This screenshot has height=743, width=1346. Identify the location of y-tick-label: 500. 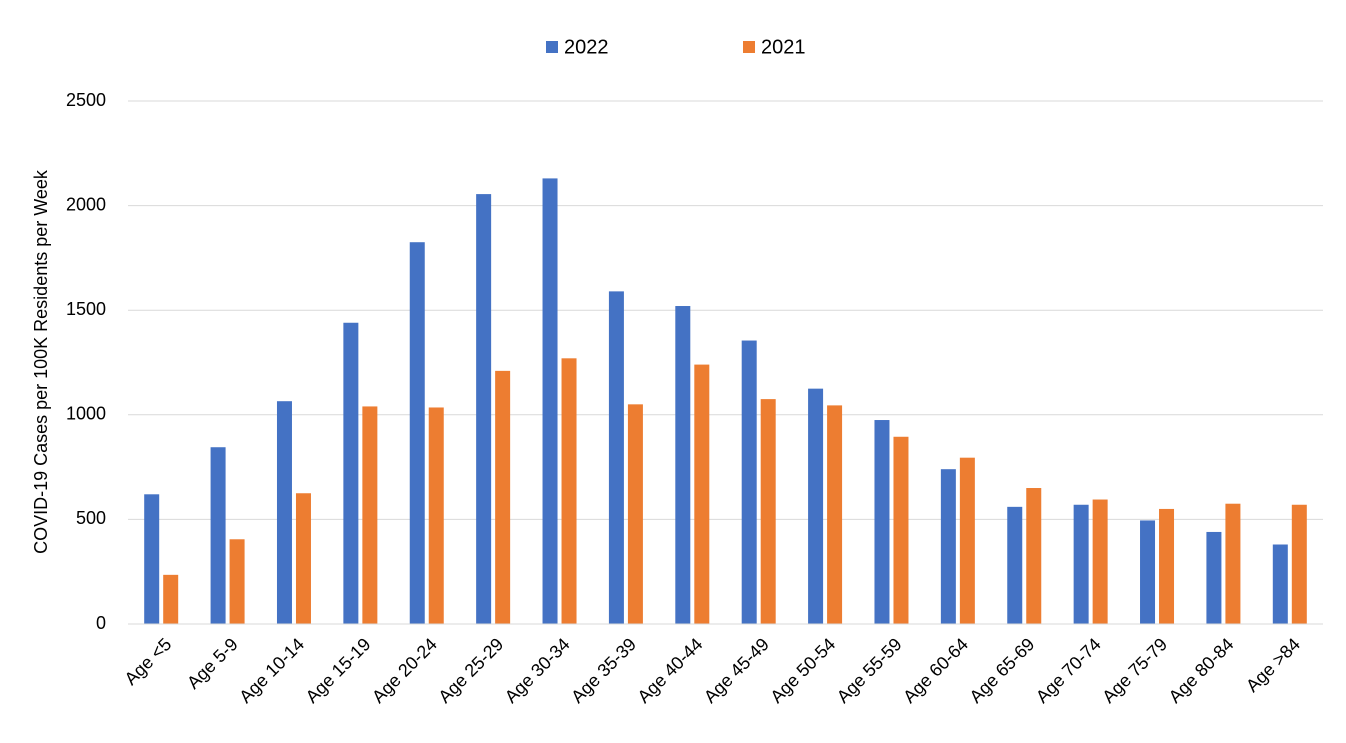
(91, 518).